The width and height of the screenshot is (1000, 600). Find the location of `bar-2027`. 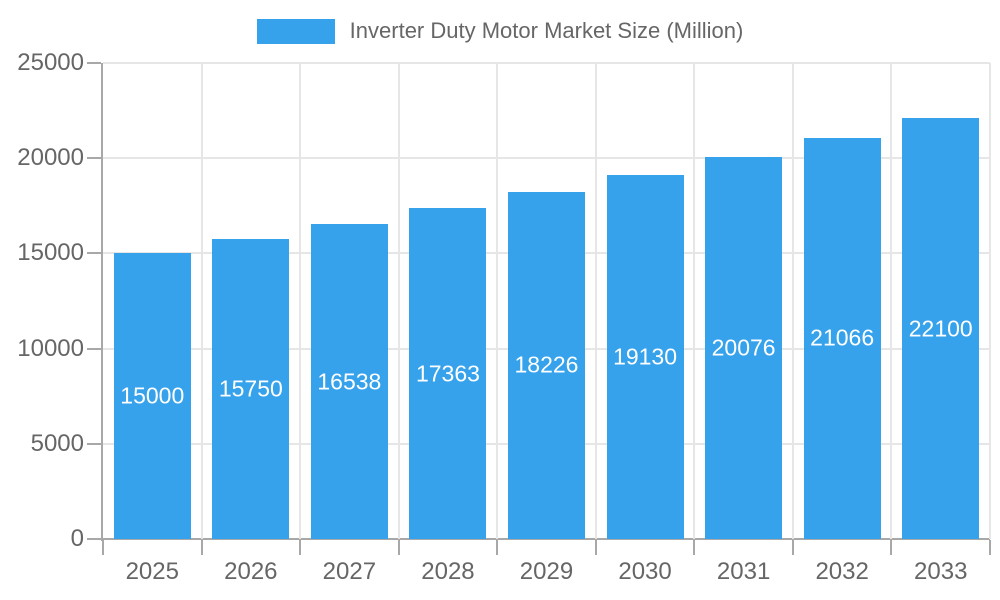

bar-2027 is located at coordinates (349, 381).